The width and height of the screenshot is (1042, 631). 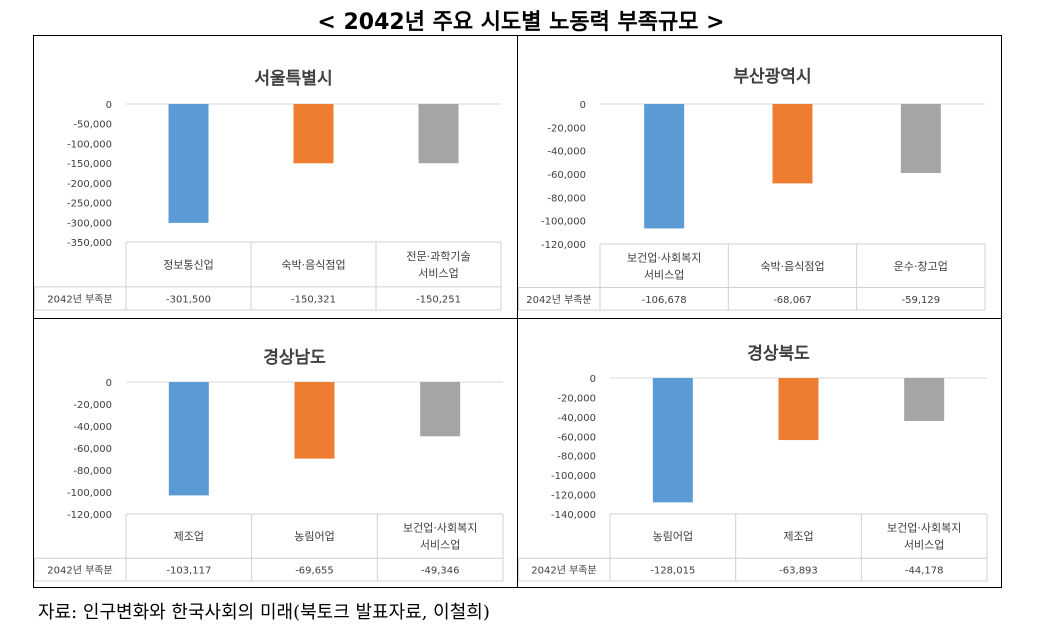 I want to click on divider-vertical, so click(x=517, y=311).